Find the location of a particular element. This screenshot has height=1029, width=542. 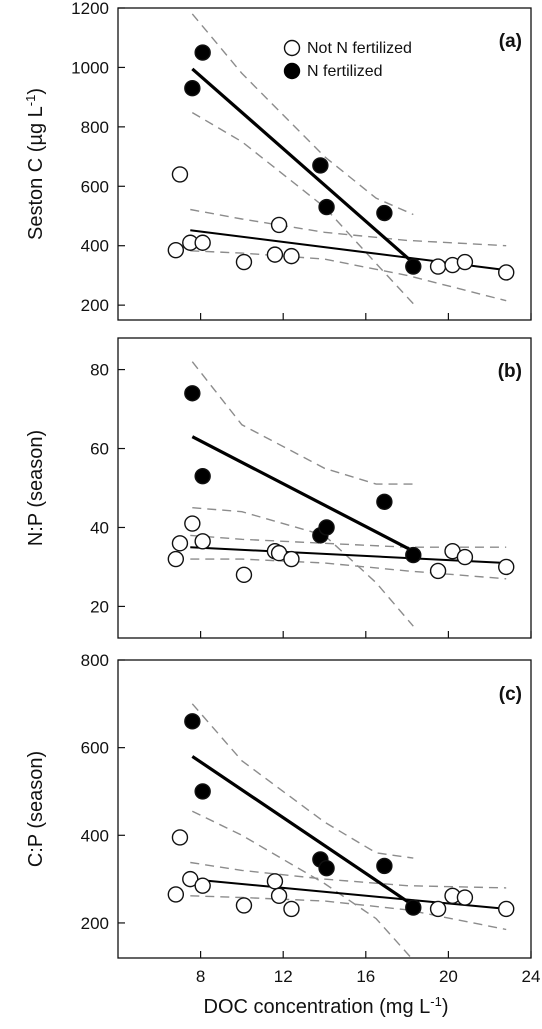

panel-b-not-n-fertilized-ci-upper-line is located at coordinates (348, 541).